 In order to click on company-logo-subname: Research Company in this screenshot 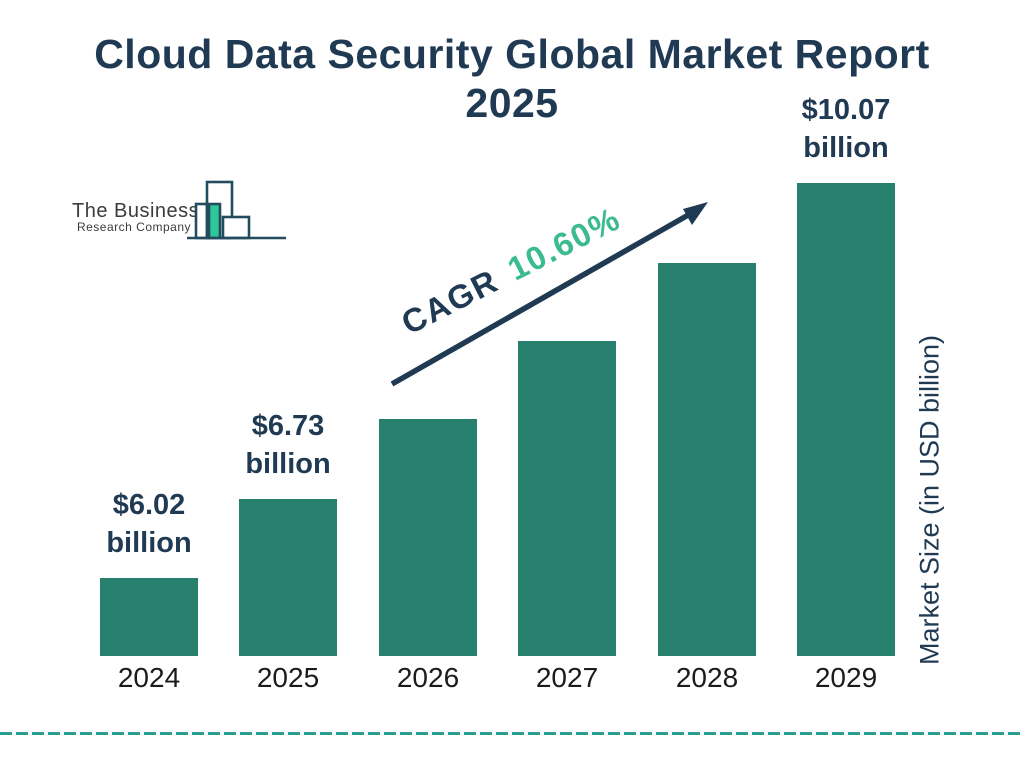, I will do `click(134, 227)`.